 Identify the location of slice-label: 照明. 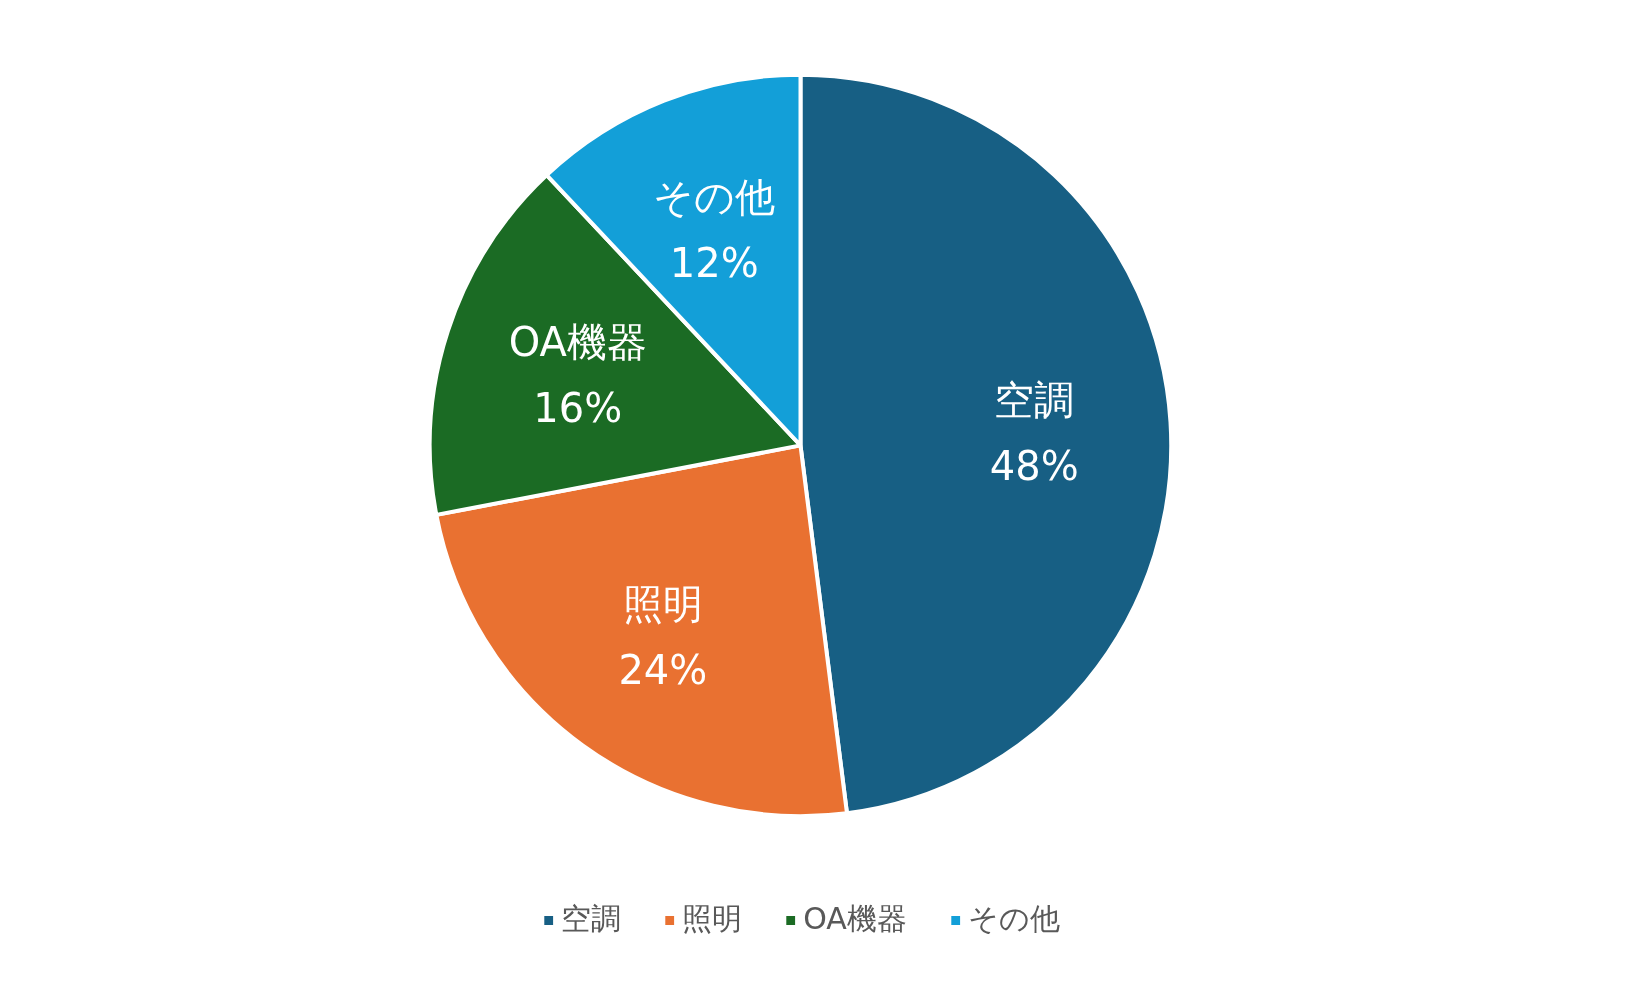
(662, 603).